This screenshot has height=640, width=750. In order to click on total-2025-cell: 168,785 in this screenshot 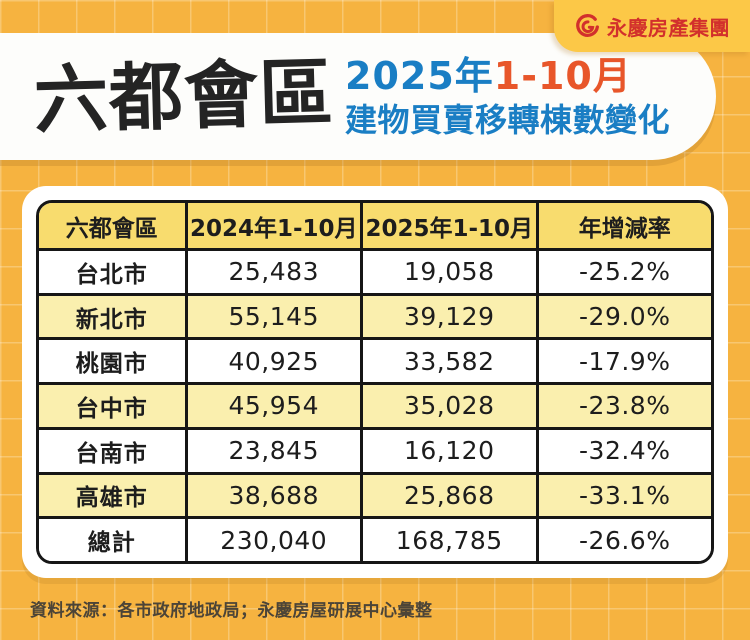, I will do `click(449, 538)`.